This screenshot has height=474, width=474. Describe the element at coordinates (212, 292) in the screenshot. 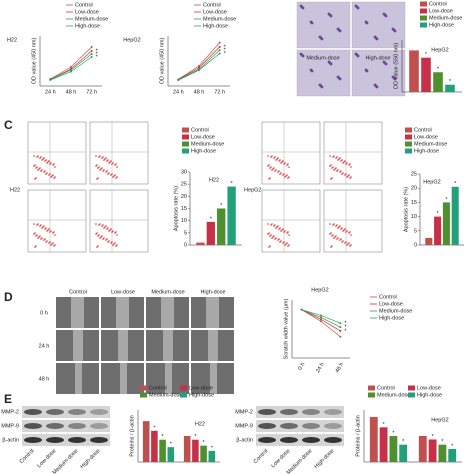

I see `column-label: High-dose` at that location.